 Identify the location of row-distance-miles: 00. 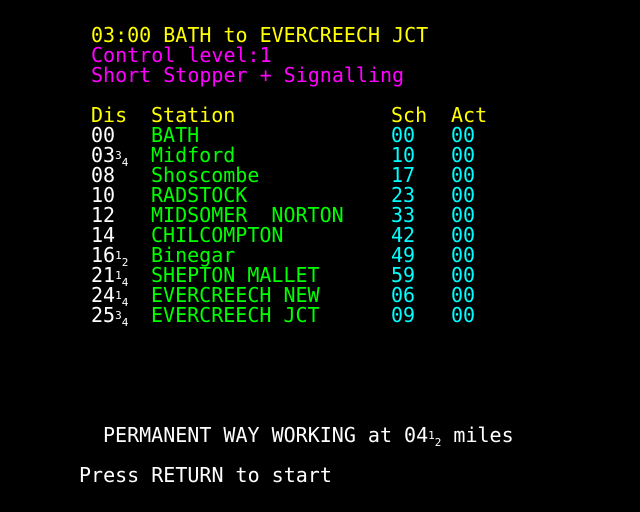
(103, 135).